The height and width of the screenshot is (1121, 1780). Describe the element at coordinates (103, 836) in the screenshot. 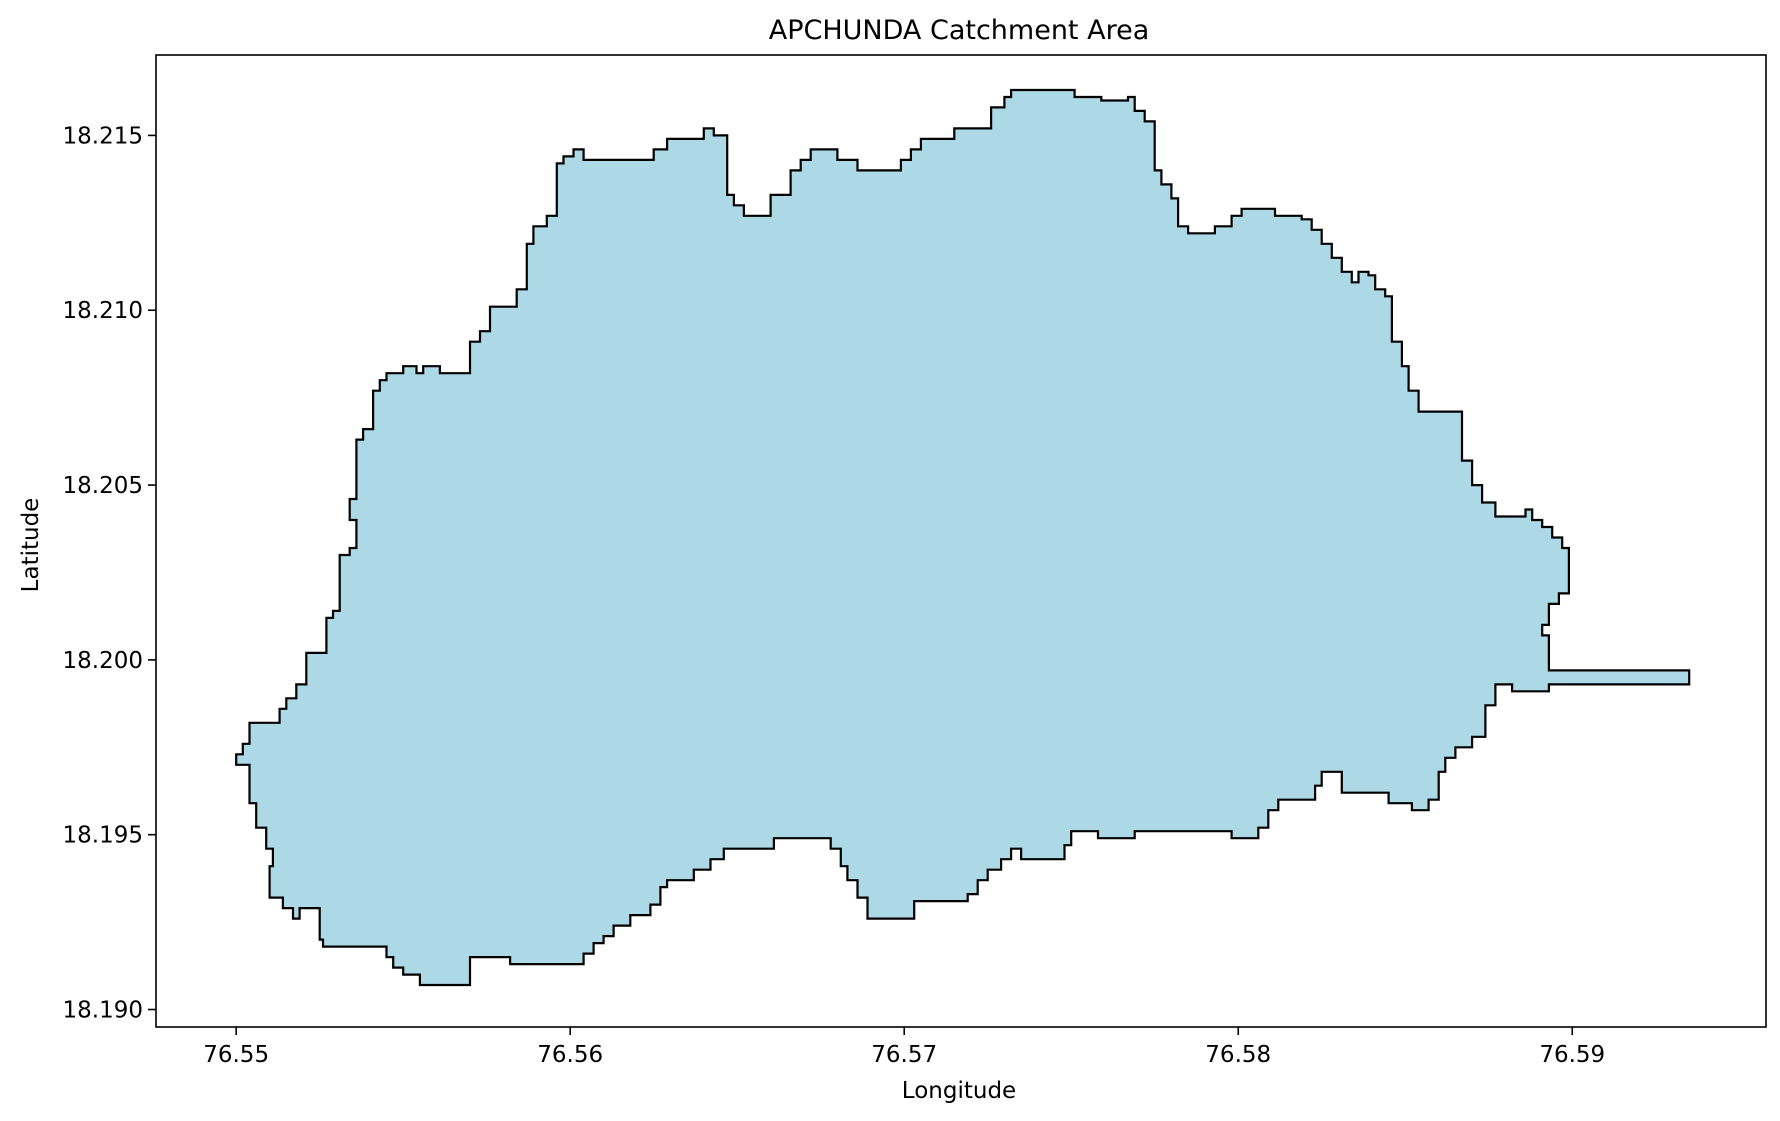

I see `y-tick-label-1: 18.195` at that location.